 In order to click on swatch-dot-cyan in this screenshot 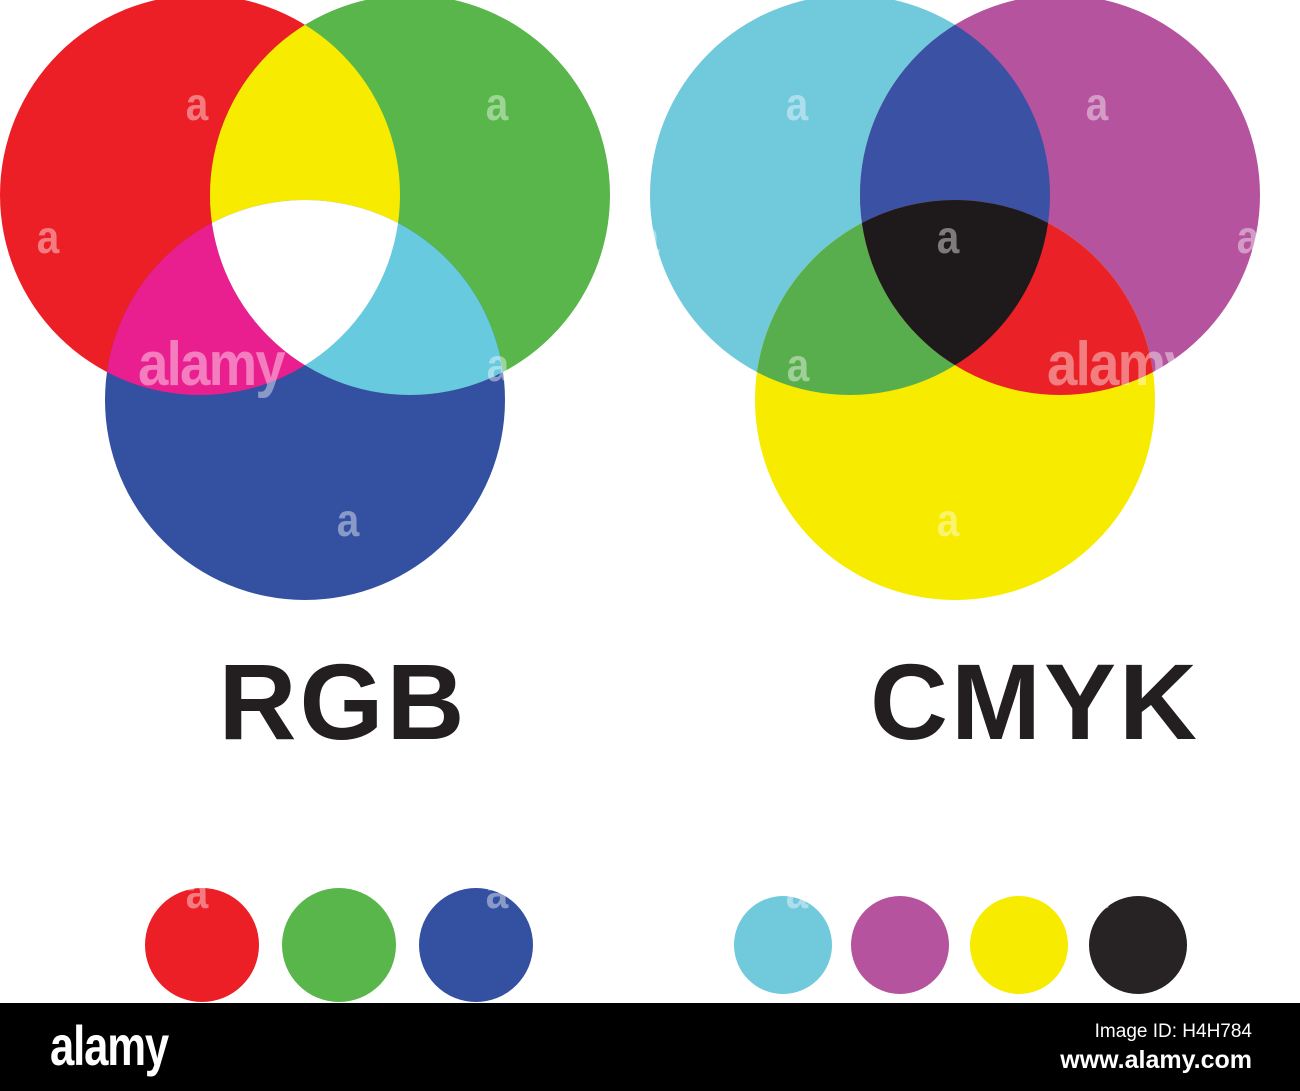, I will do `click(783, 945)`.